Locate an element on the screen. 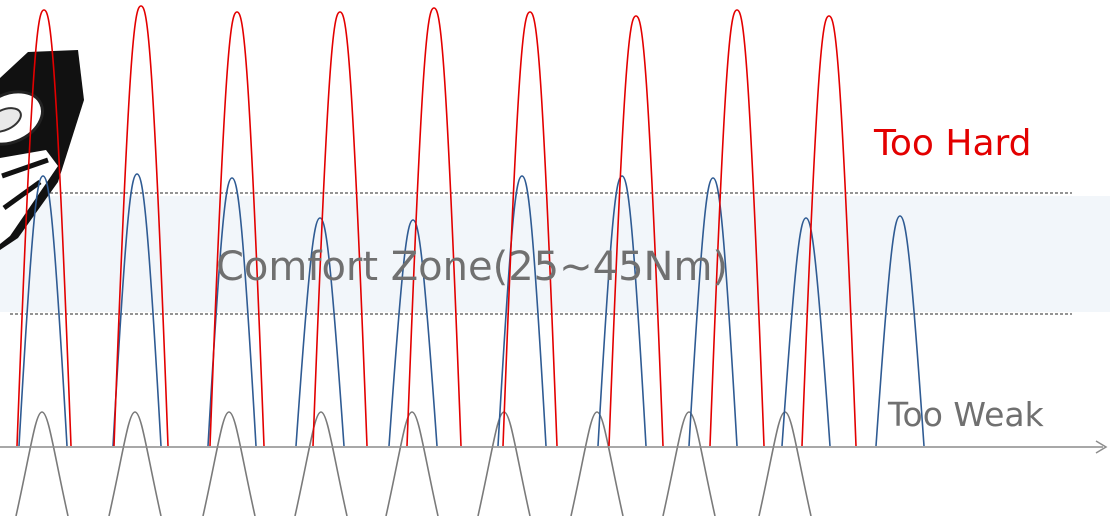 The image size is (1110, 516). gray-curves-group is located at coordinates (413, 463).